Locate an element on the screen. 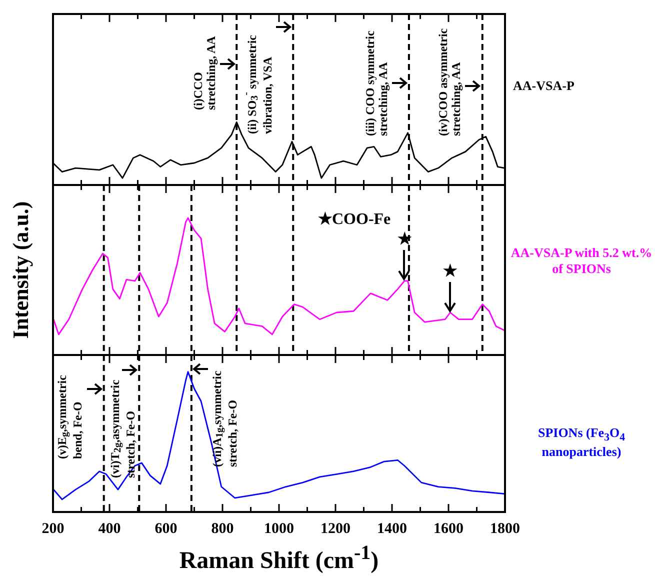 Image resolution: width=655 pixels, height=580 pixels. x-tick-label: 200 is located at coordinates (53, 528).